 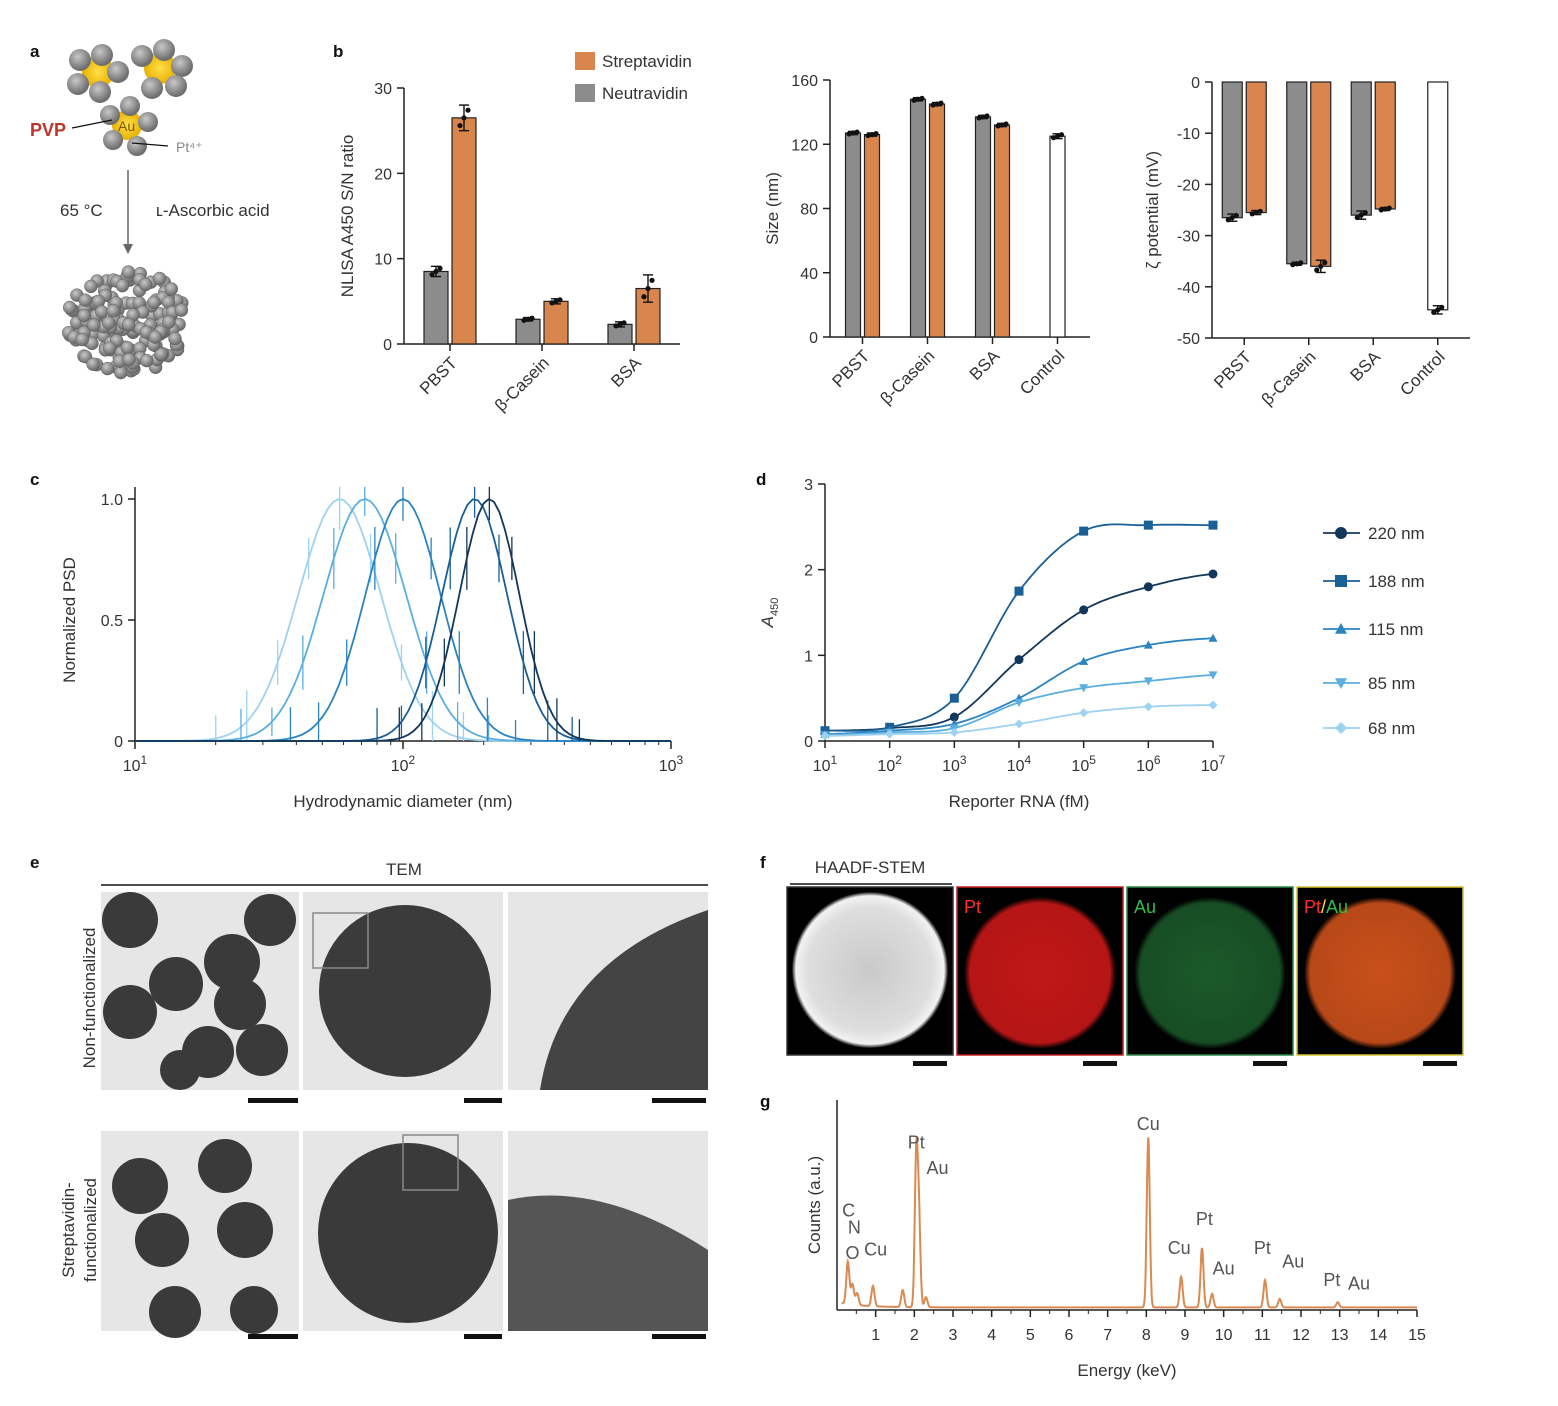 What do you see at coordinates (112, 621) in the screenshot?
I see `y-tick-label: 0.5` at bounding box center [112, 621].